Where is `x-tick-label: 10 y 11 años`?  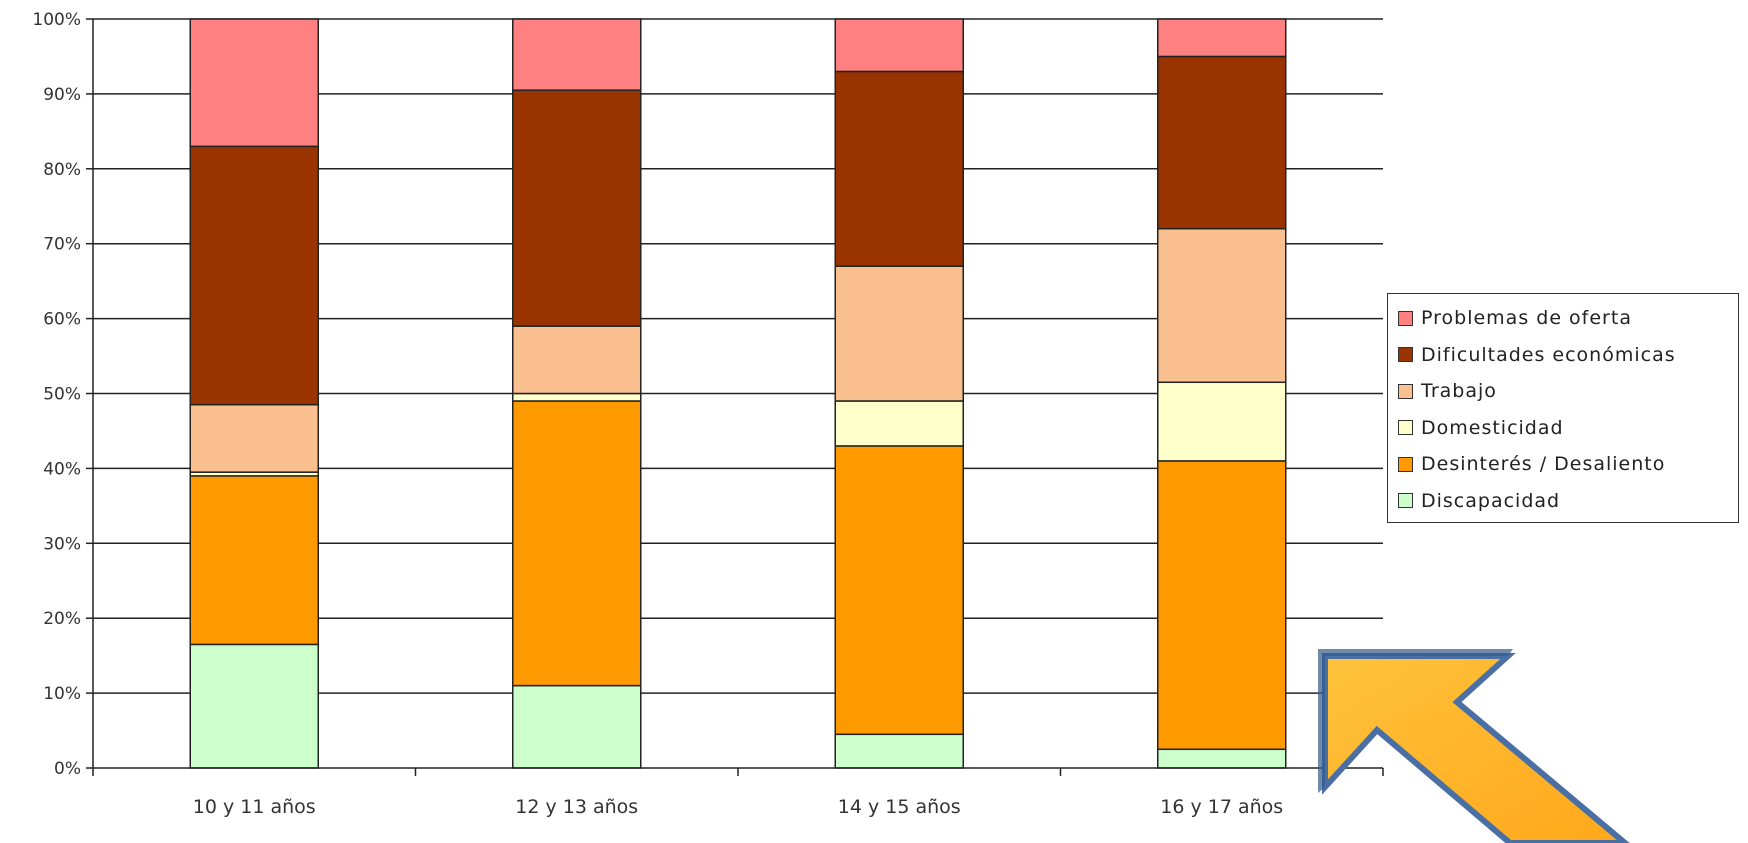
x-tick-label: 10 y 11 años is located at coordinates (254, 807).